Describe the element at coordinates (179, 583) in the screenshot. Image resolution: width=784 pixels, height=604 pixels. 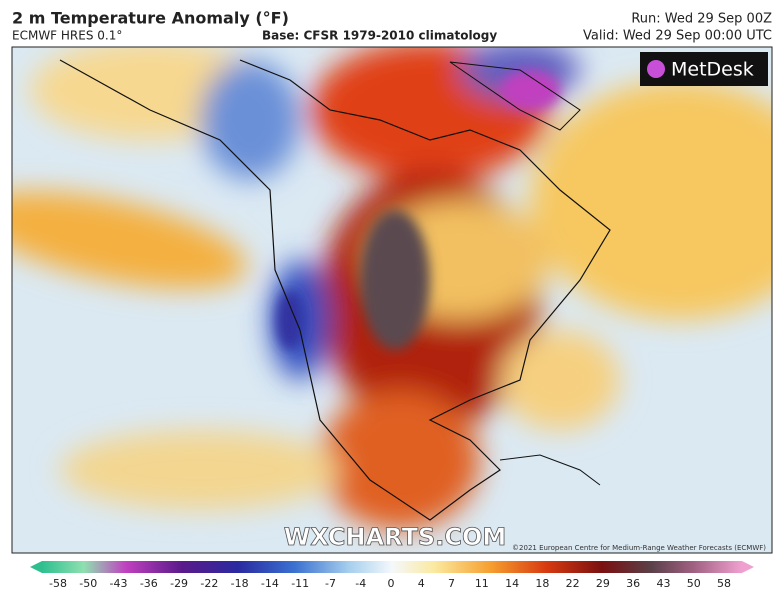
I see `colorbar-tick-label: -29` at that location.